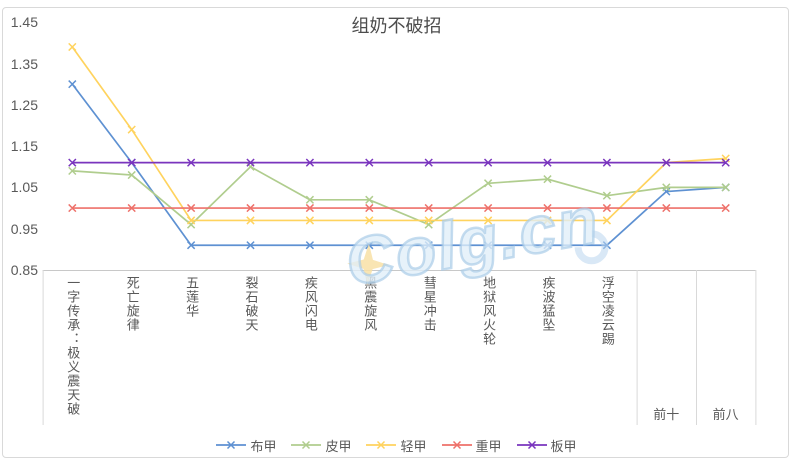 This screenshot has height=465, width=793. What do you see at coordinates (73, 346) in the screenshot?
I see `x-axis-label-1: 一字传承：极义震天破` at bounding box center [73, 346].